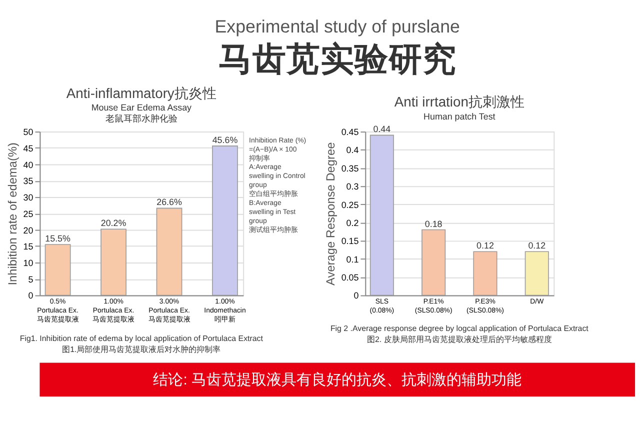  Describe the element at coordinates (28, 213) in the screenshot. I see `y-tick-label: 25` at that location.